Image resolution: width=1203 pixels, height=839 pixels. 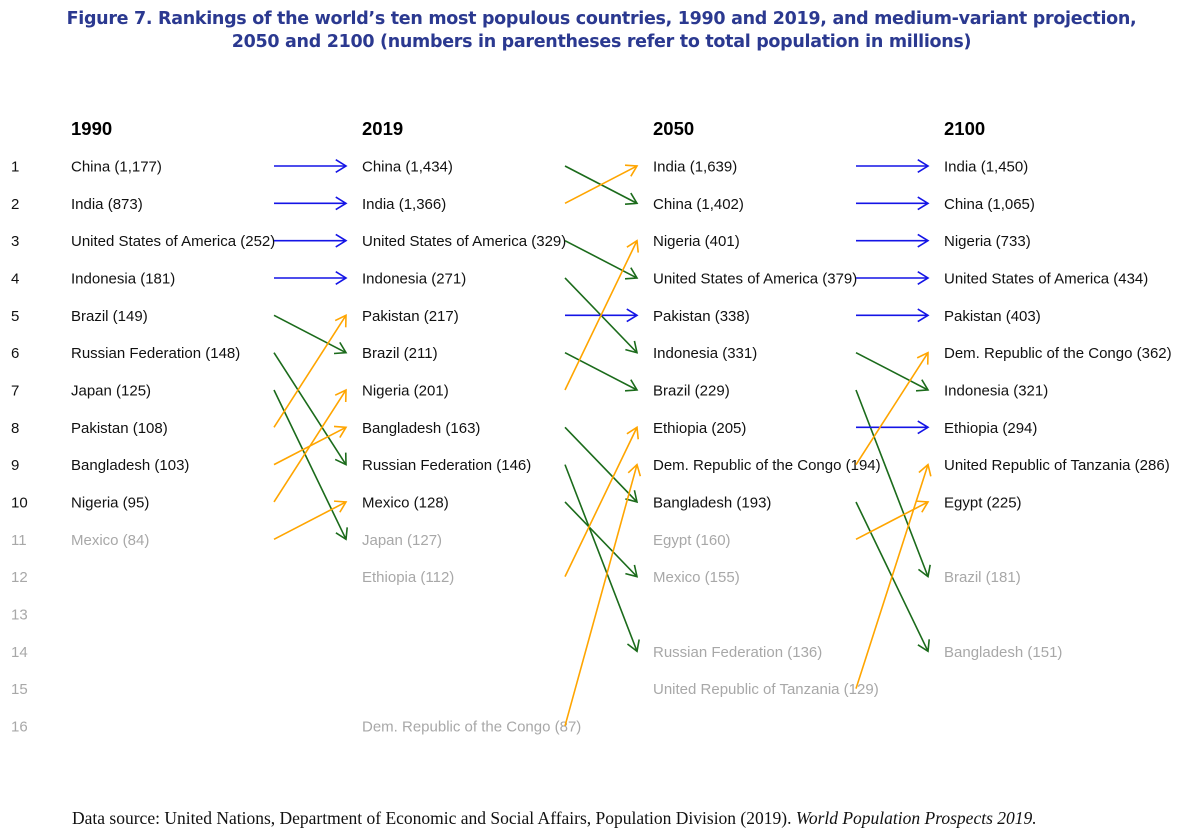 What do you see at coordinates (989, 204) in the screenshot?
I see `country-label: China (1,065)` at bounding box center [989, 204].